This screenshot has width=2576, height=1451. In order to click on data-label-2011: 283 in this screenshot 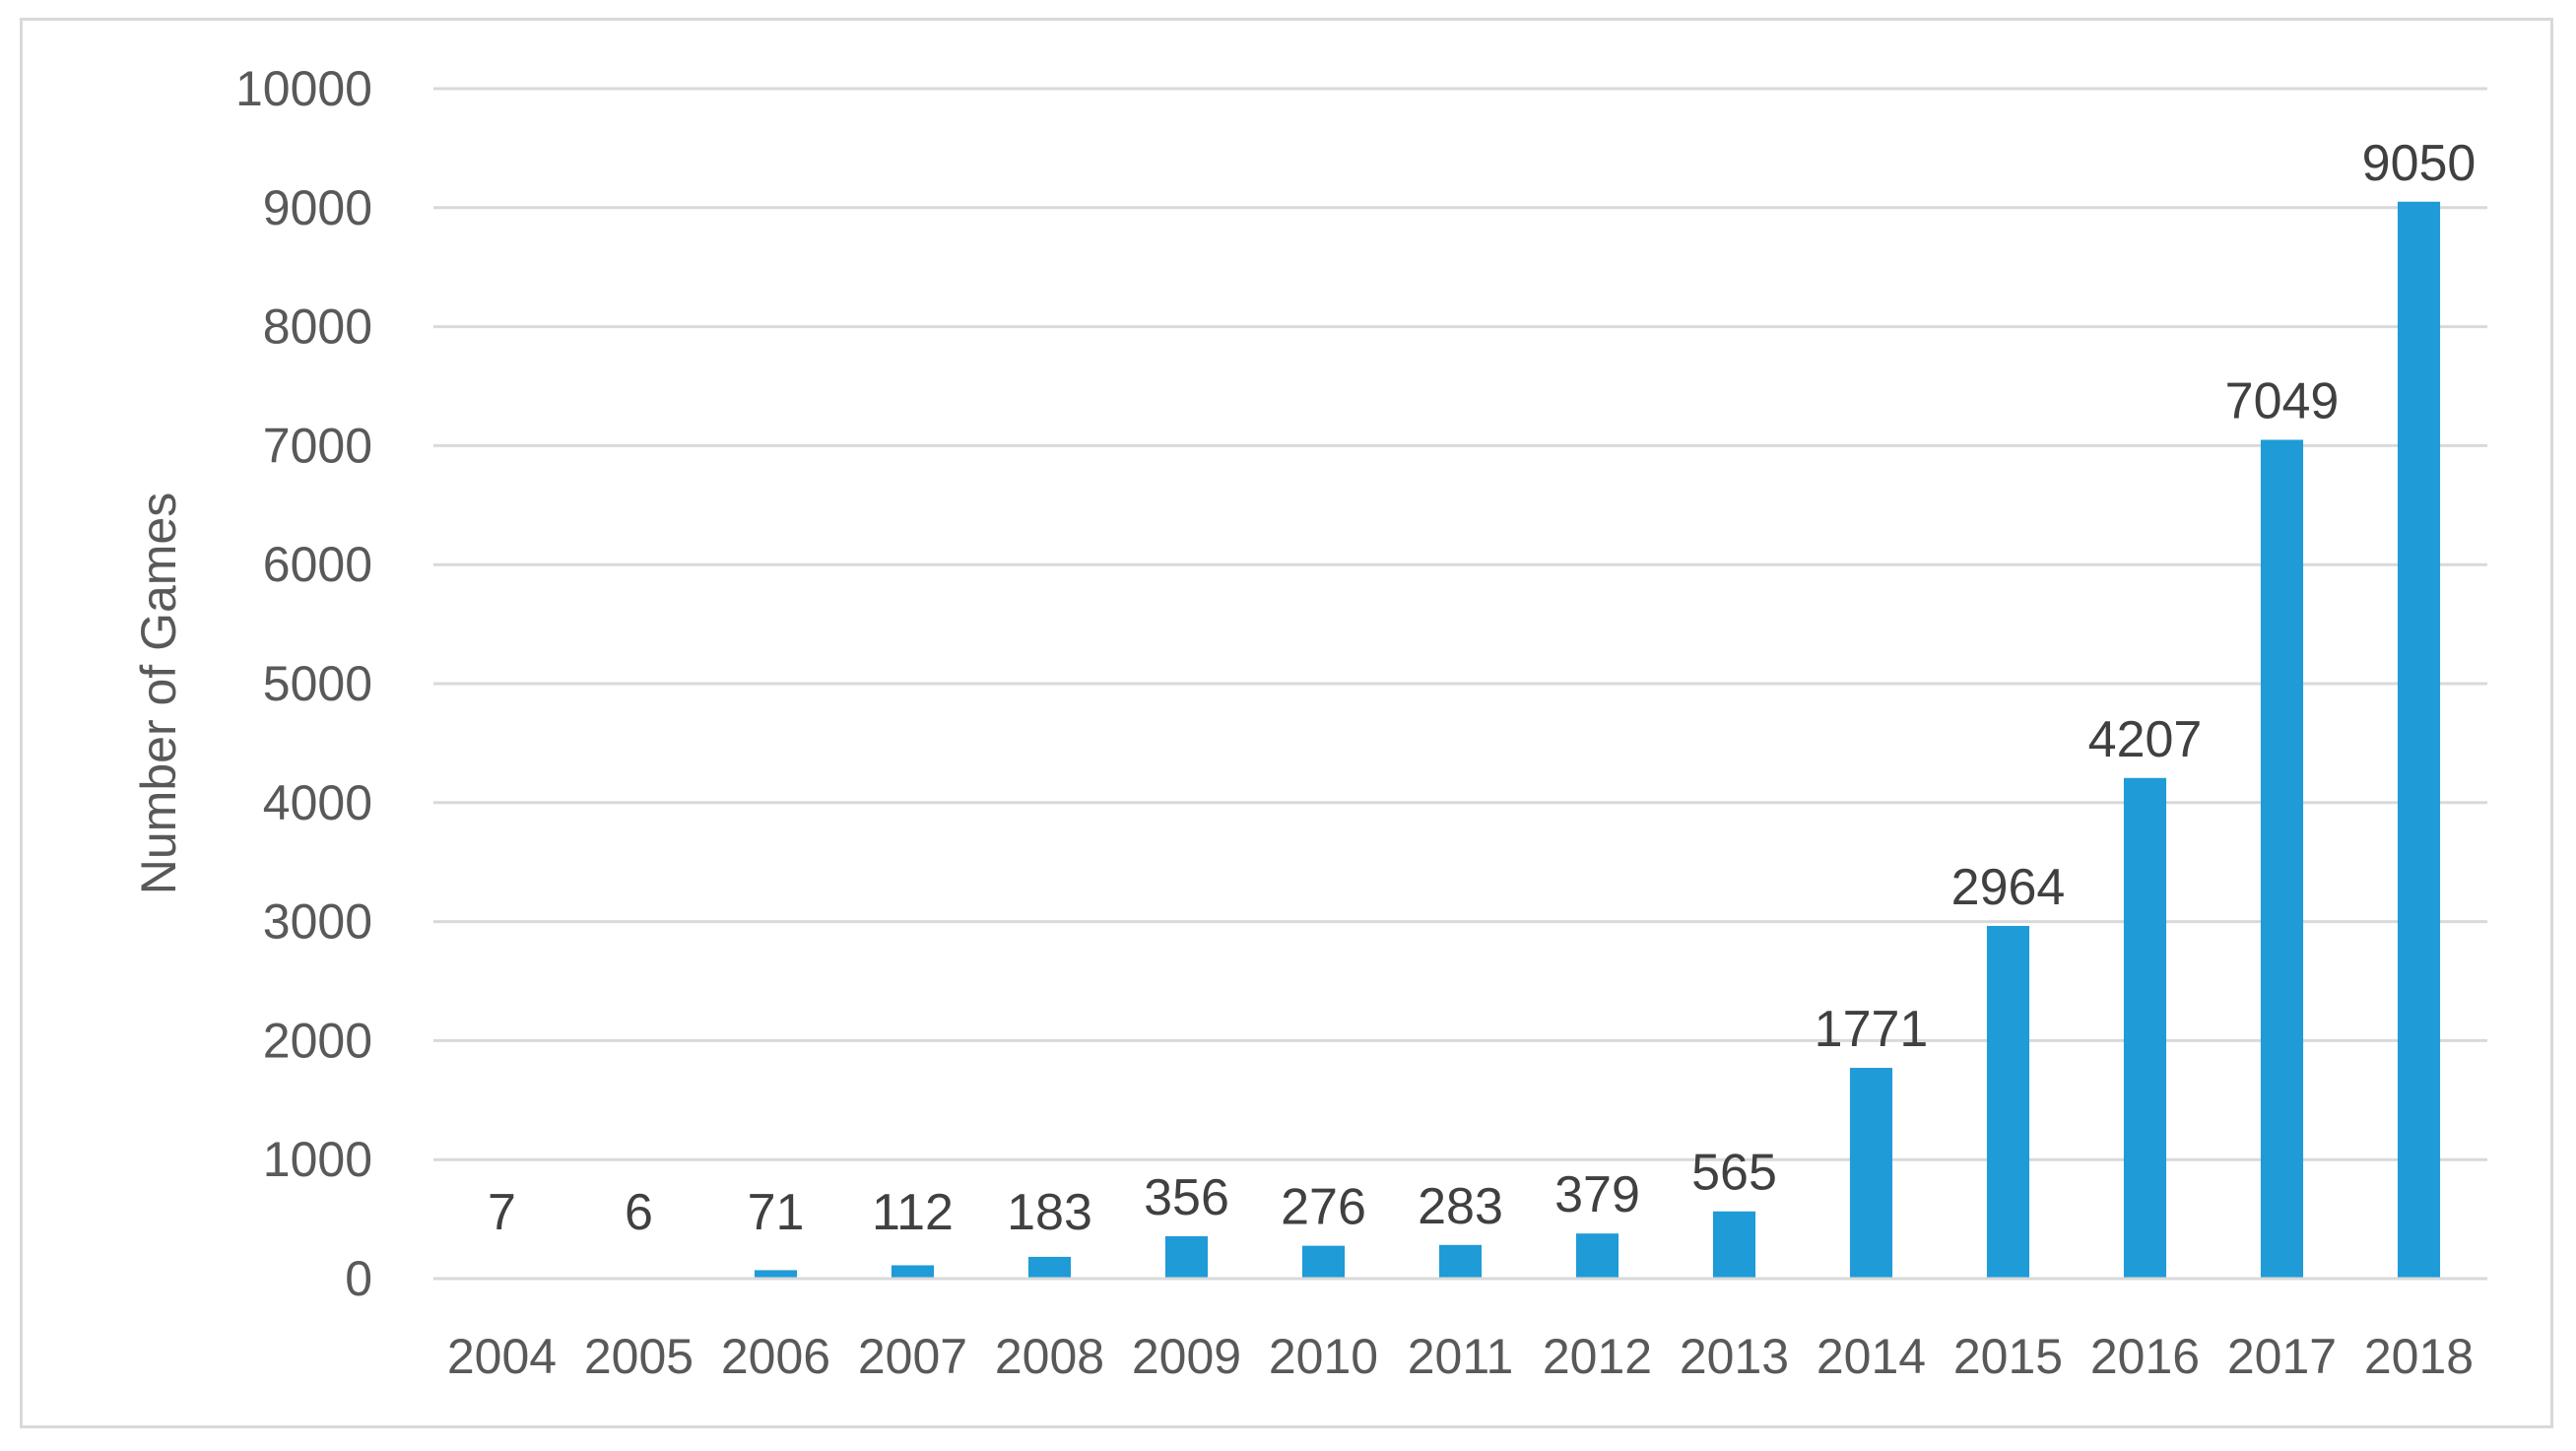, I will do `click(1461, 1206)`.